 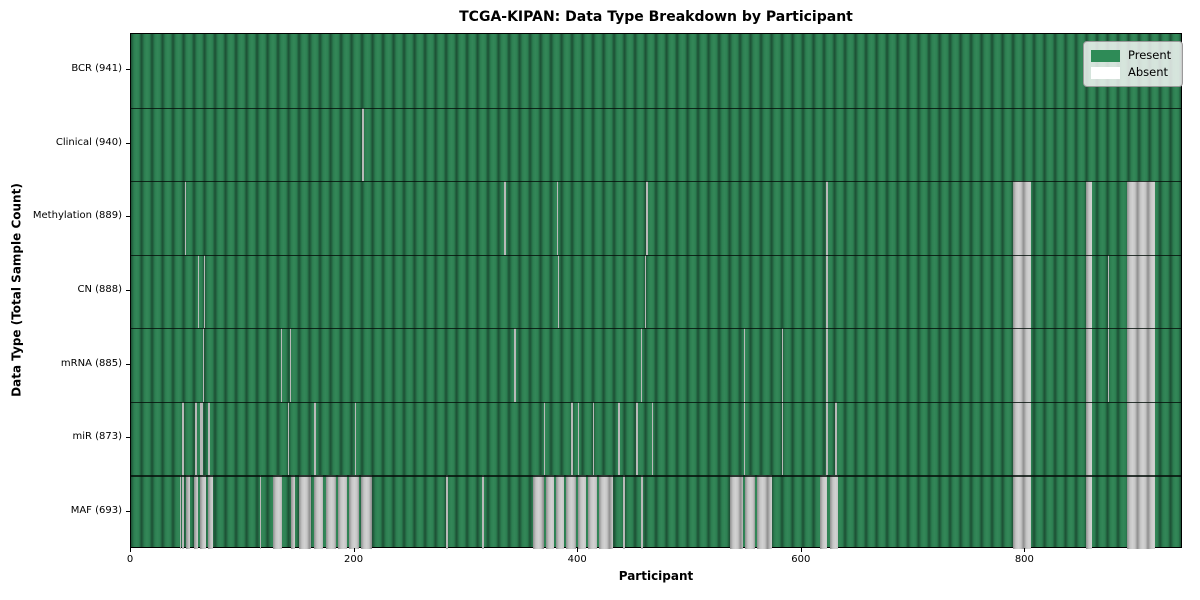 I want to click on y-tick-label-methylation: Methylation (889), so click(x=77, y=216).